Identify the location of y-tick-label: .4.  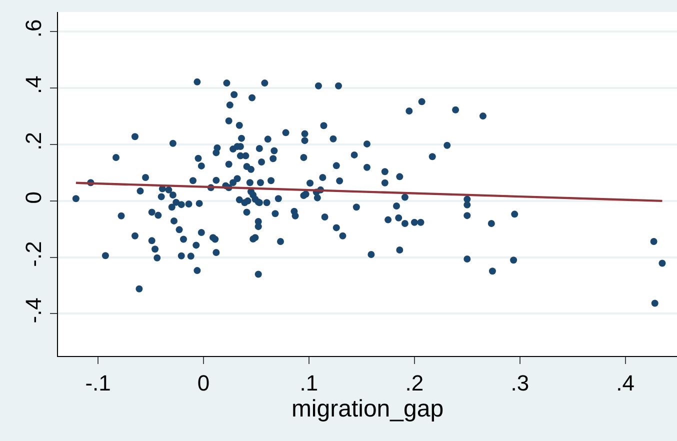
(33, 85).